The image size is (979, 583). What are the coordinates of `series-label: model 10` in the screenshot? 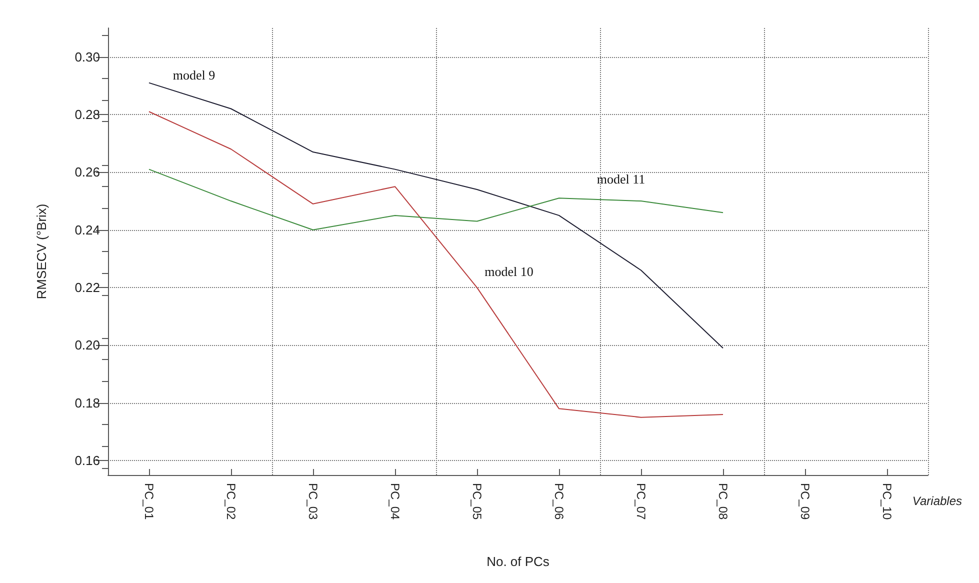 It's located at (509, 272).